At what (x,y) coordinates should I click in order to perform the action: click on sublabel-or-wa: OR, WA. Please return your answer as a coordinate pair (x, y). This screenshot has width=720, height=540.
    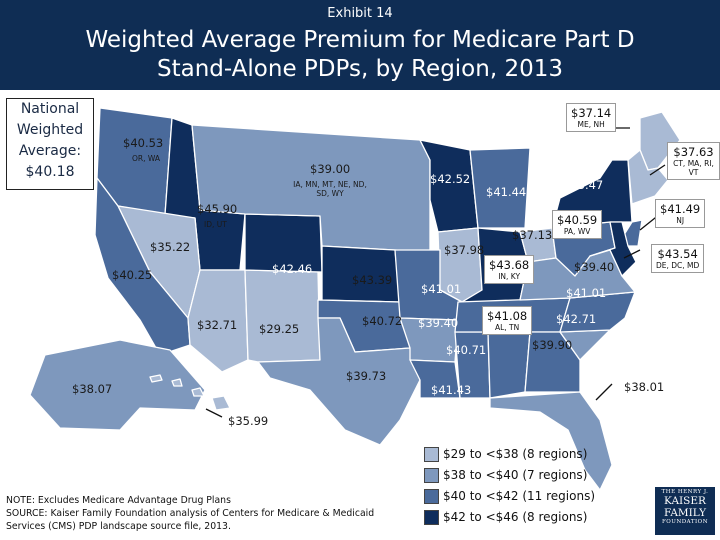
    Looking at the image, I should click on (146, 158).